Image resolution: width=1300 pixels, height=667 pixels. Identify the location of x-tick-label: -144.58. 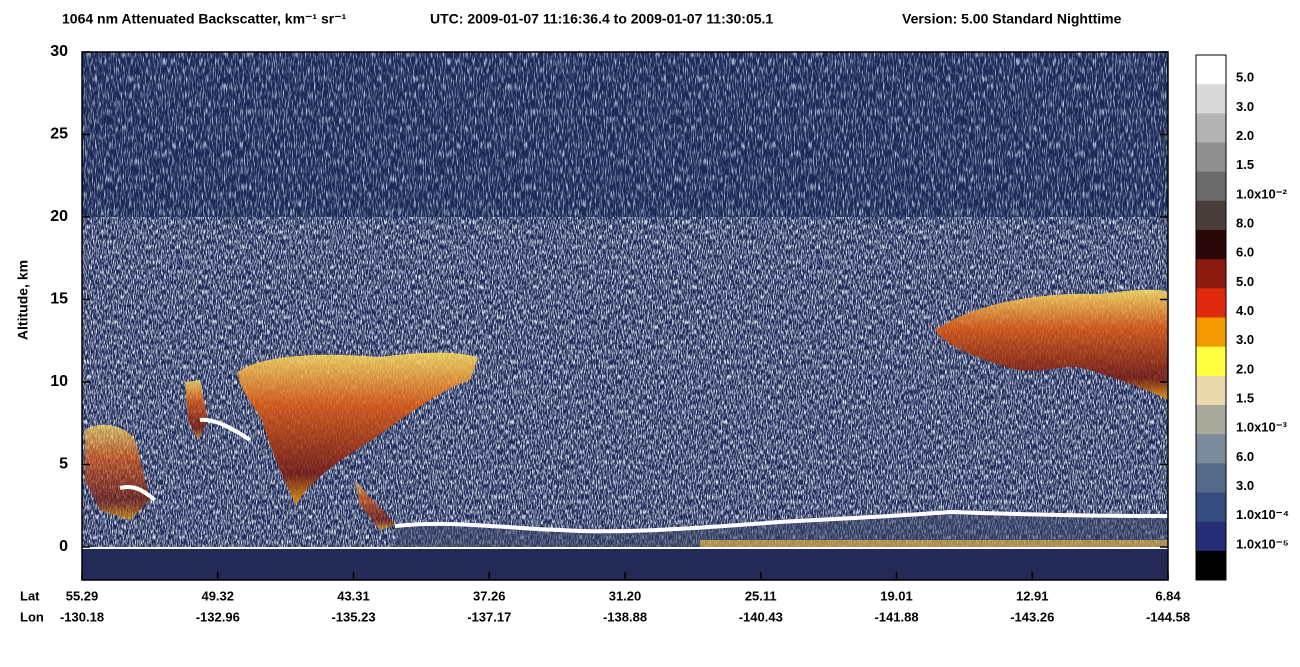
(1168, 616).